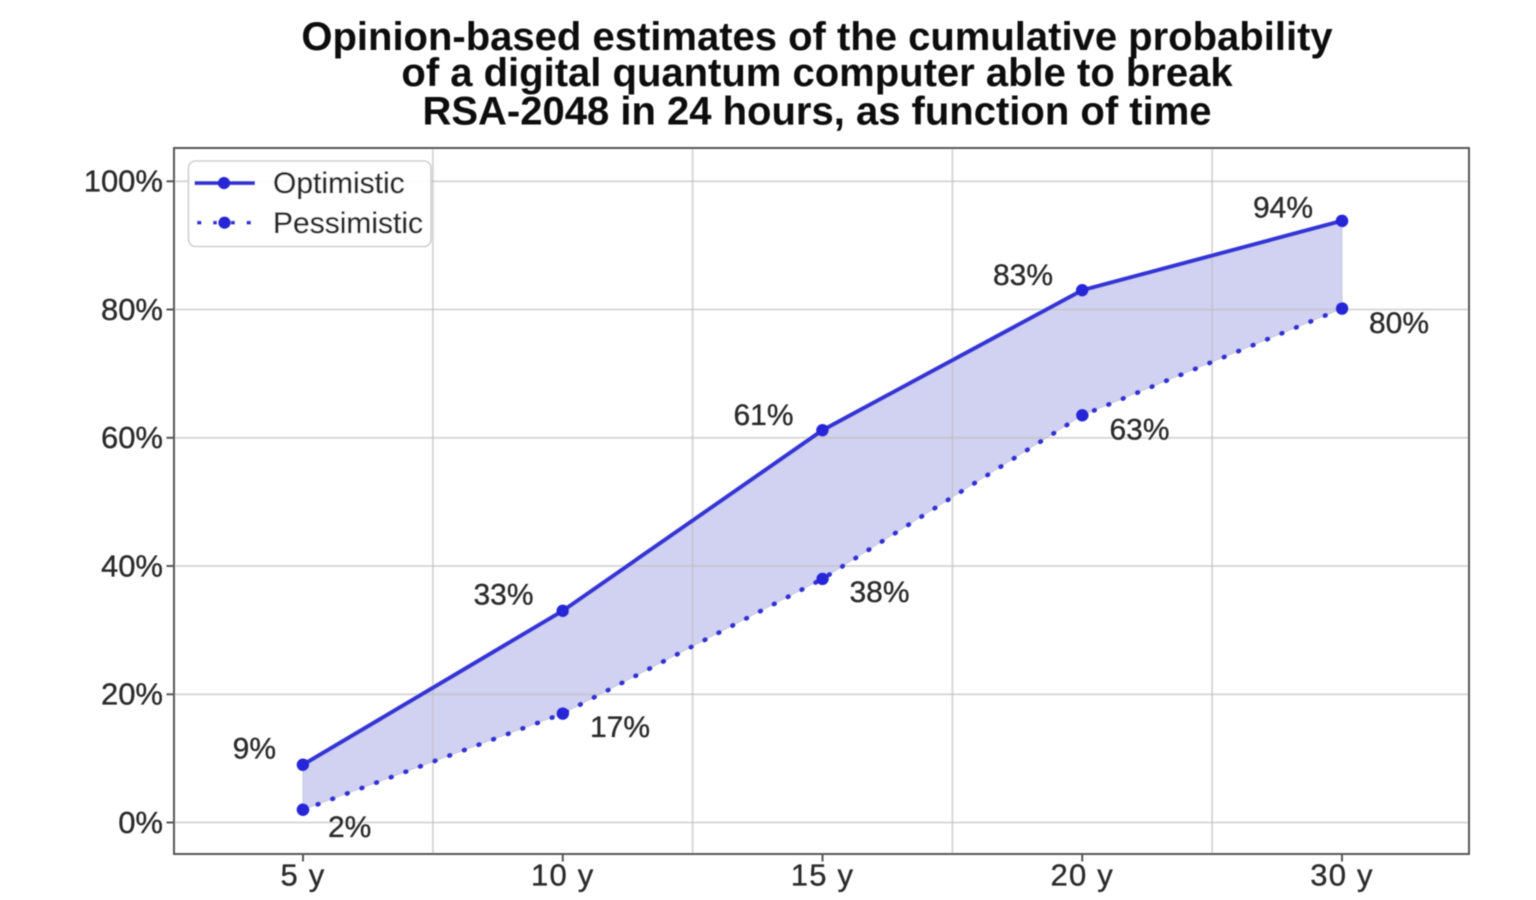  What do you see at coordinates (349, 827) in the screenshot?
I see `svg-text: 2%` at bounding box center [349, 827].